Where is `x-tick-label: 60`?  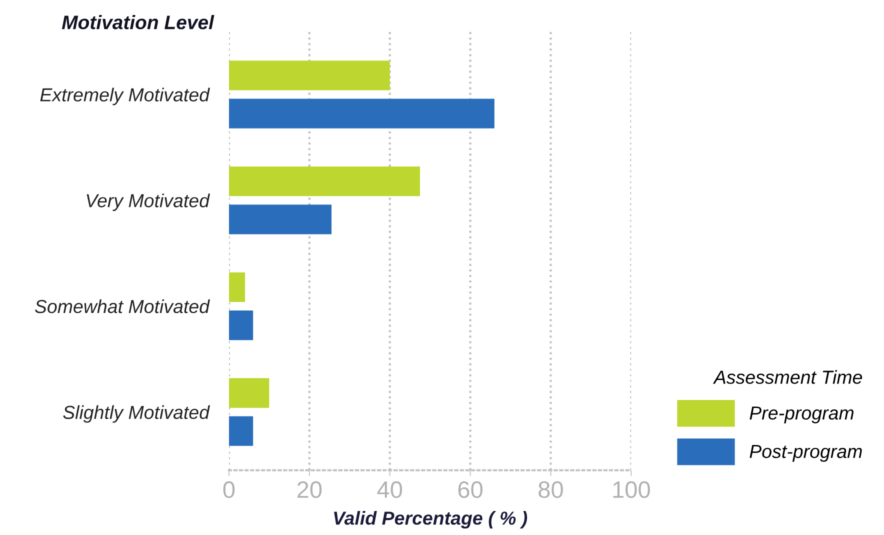
x-tick-label: 60 is located at coordinates (470, 489).